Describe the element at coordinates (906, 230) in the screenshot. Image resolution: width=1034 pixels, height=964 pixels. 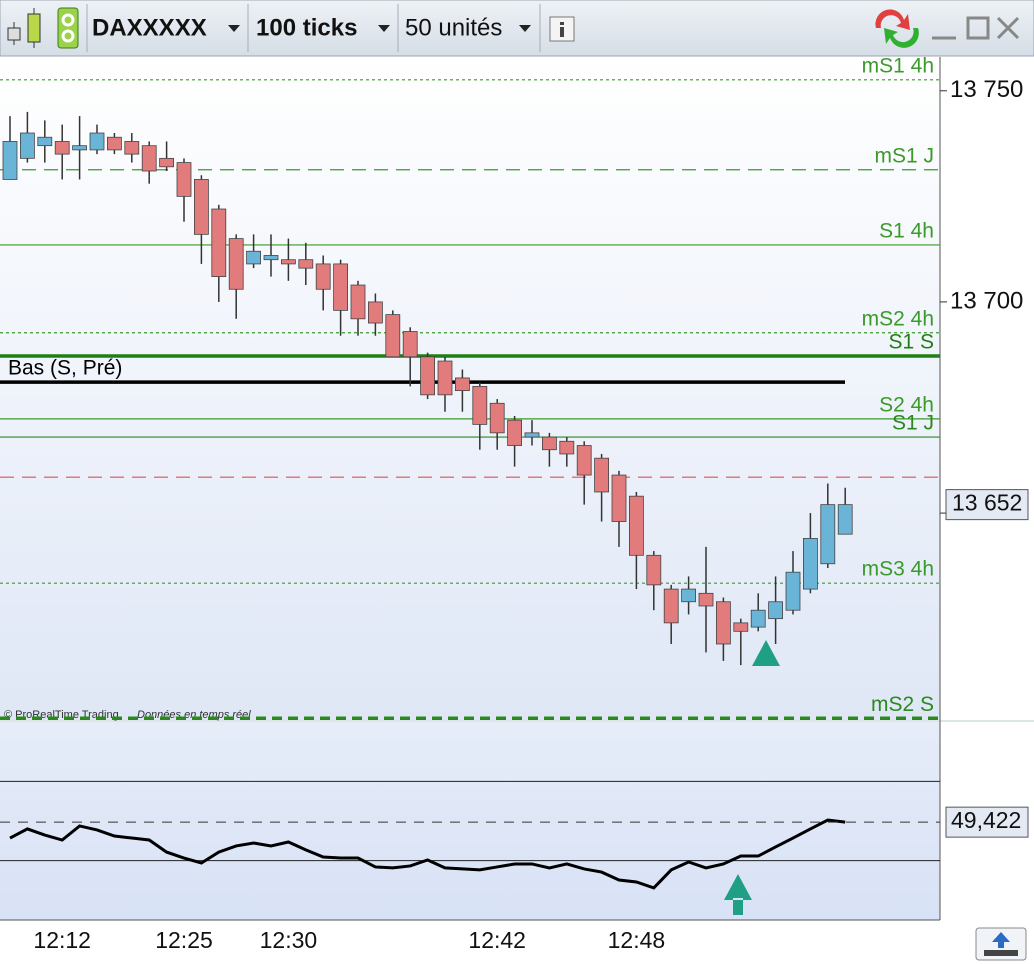
I see `level-label: S1 4h` at that location.